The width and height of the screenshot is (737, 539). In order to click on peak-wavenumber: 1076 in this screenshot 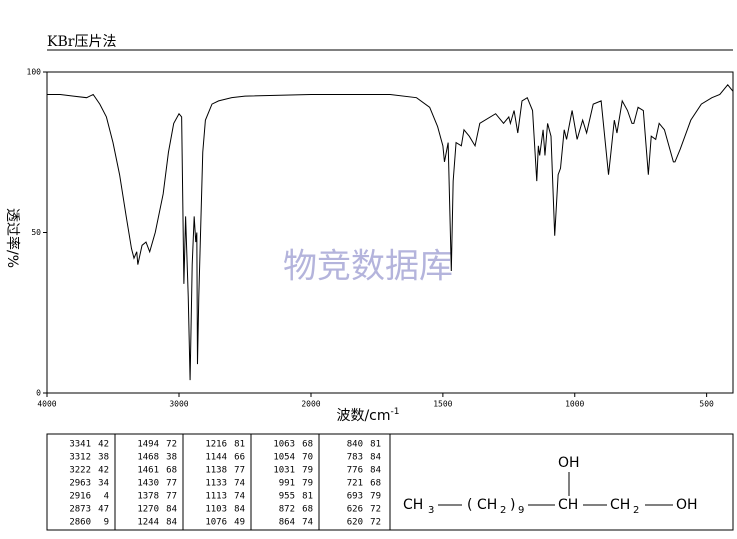, I will do `click(216, 523)`.